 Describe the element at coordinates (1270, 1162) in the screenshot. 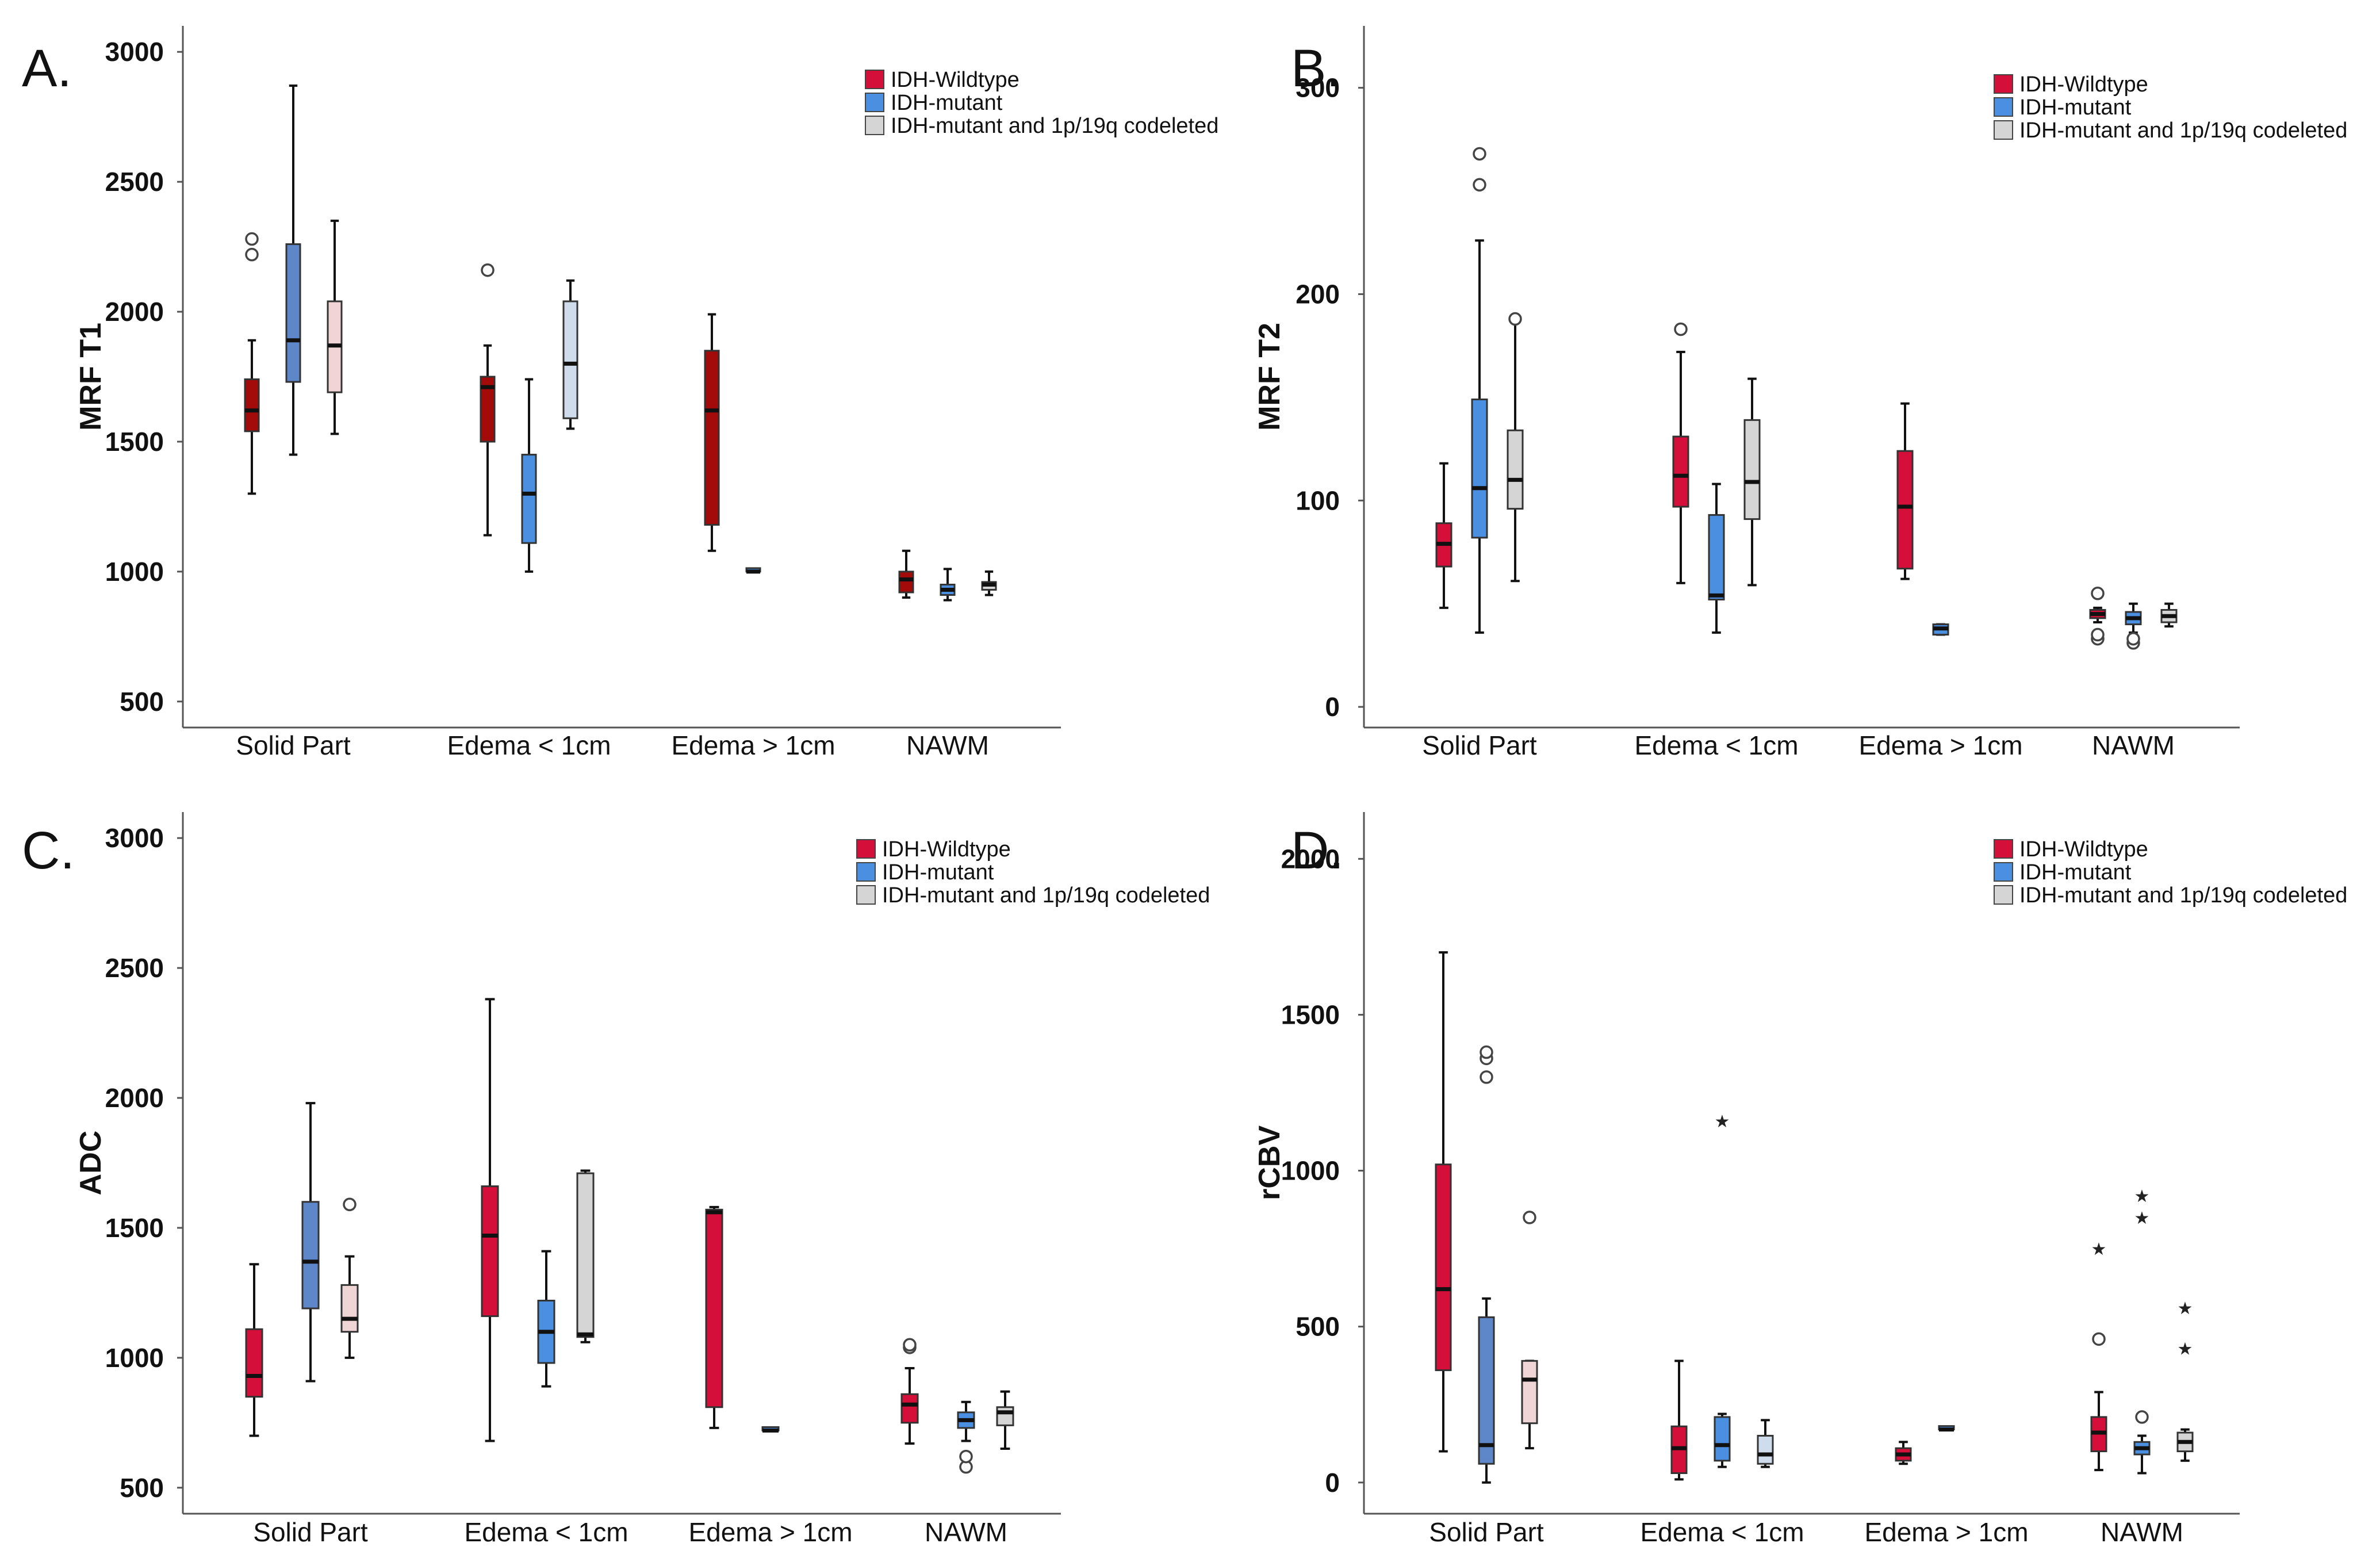

I see `y-axis-label-d: rCBV` at that location.